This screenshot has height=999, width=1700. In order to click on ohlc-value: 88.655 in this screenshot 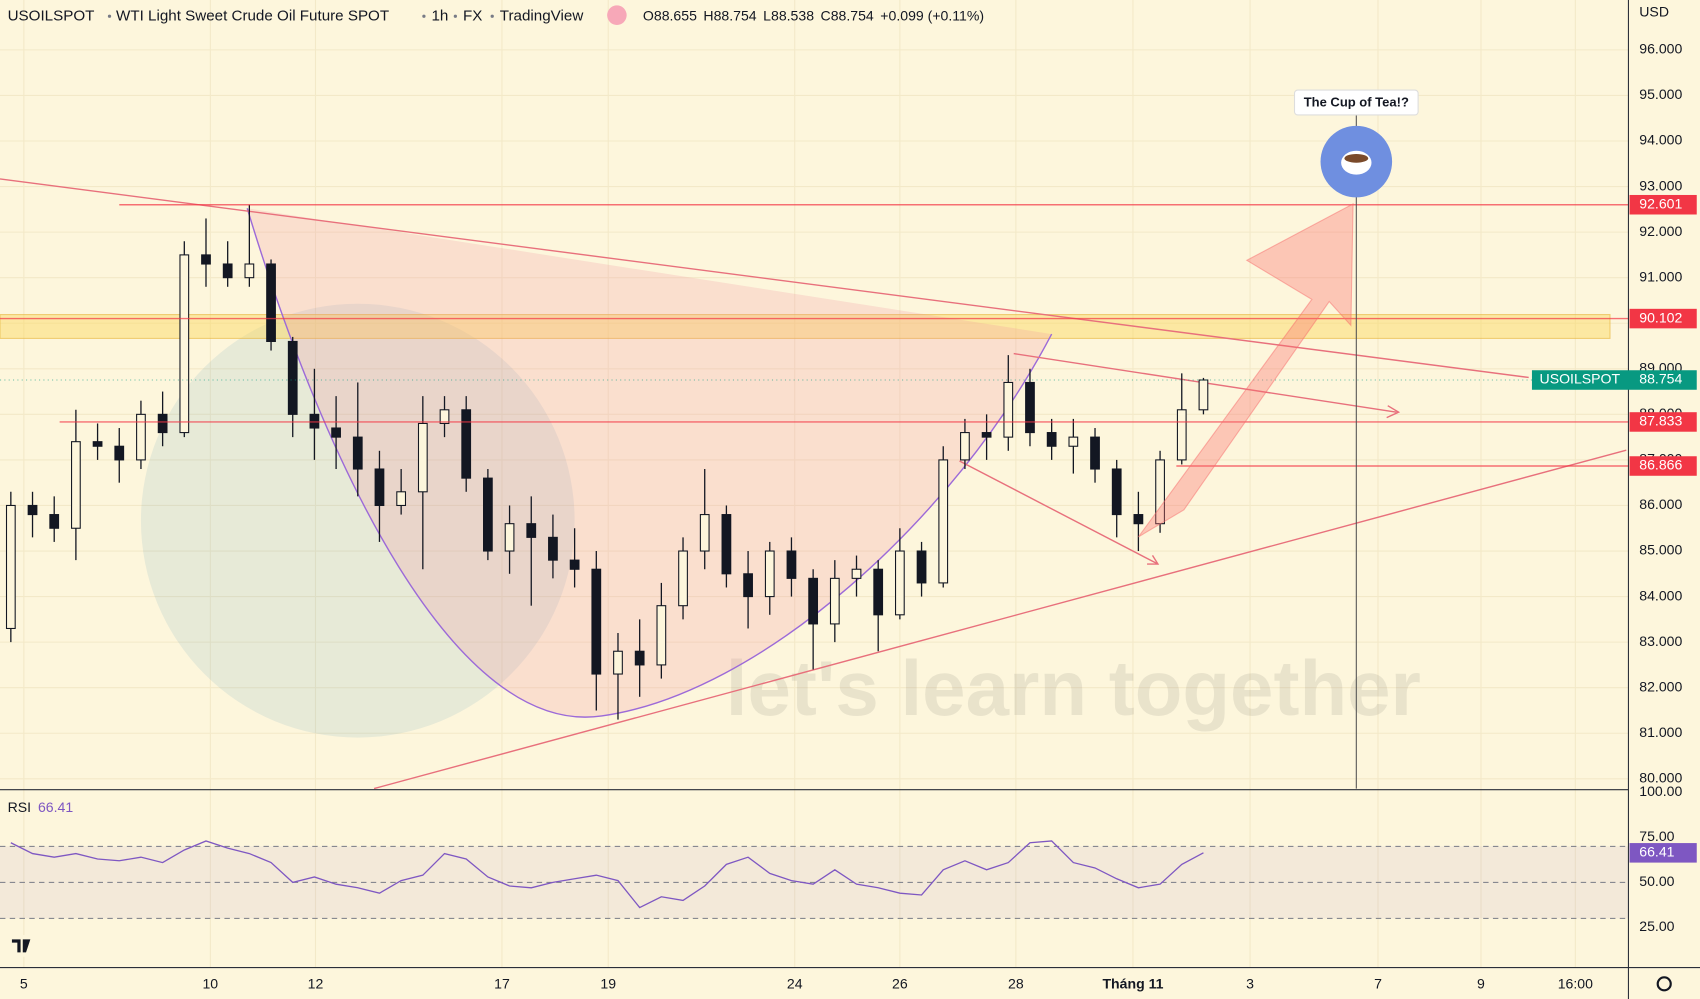, I will do `click(675, 15)`.